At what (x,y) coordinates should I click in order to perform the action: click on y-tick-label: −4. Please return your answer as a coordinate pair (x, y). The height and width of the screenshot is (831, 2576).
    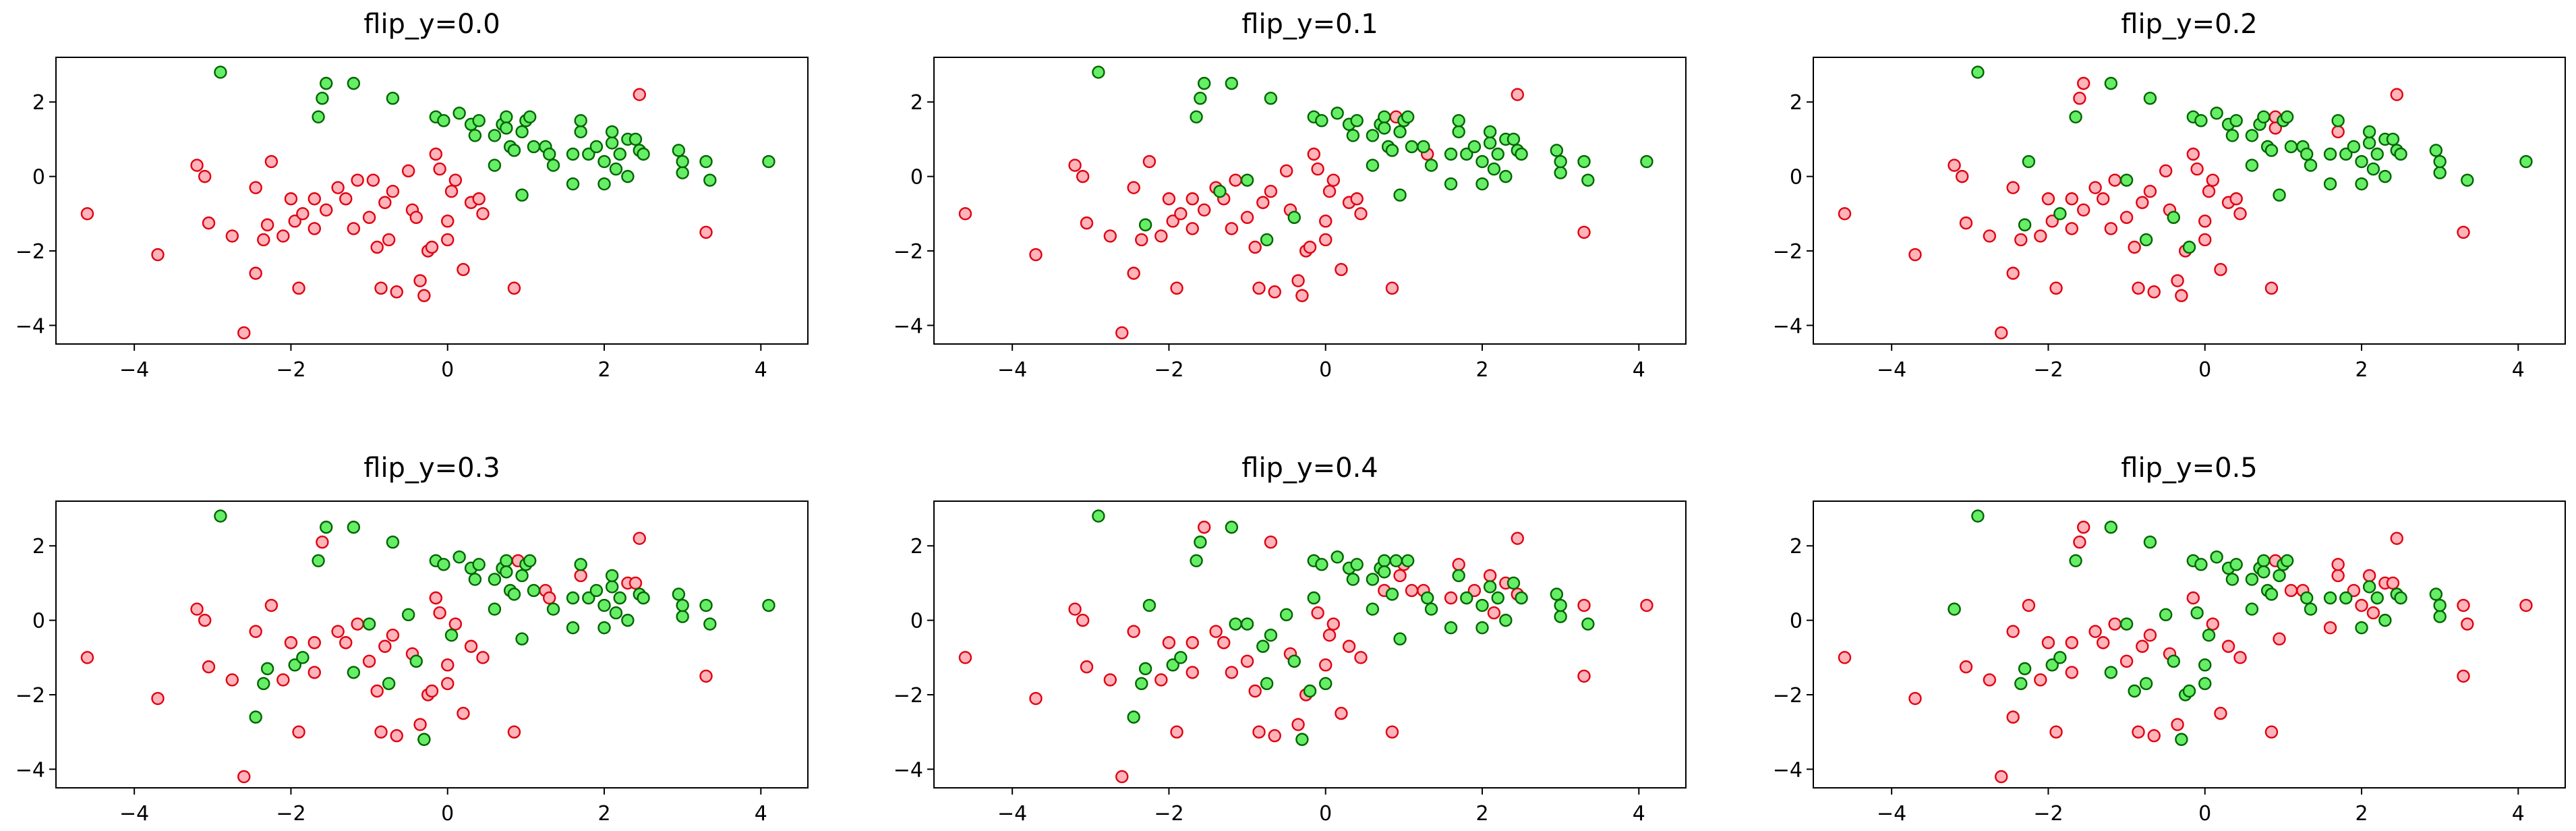
    Looking at the image, I should click on (31, 770).